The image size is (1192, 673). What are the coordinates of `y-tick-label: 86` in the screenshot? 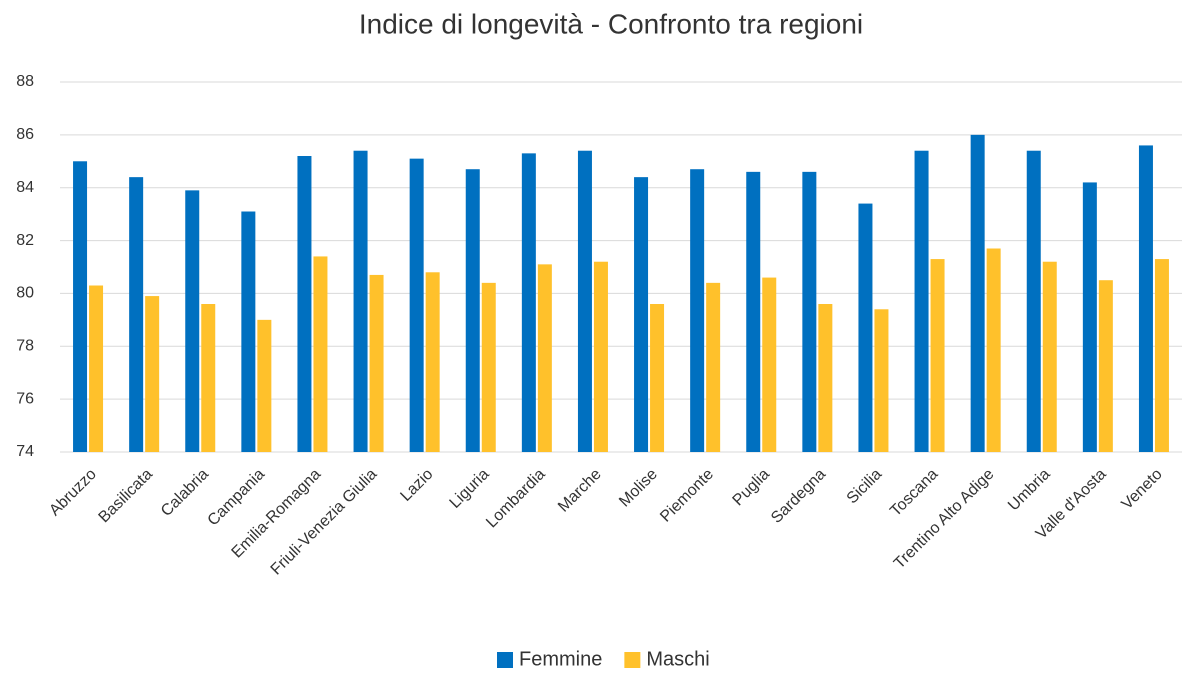 It's located at (25, 134).